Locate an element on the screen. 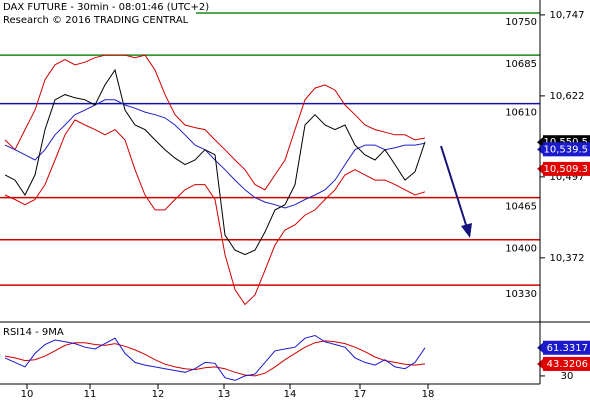 The image size is (590, 400). x-tick-label: 10 is located at coordinates (27, 394).